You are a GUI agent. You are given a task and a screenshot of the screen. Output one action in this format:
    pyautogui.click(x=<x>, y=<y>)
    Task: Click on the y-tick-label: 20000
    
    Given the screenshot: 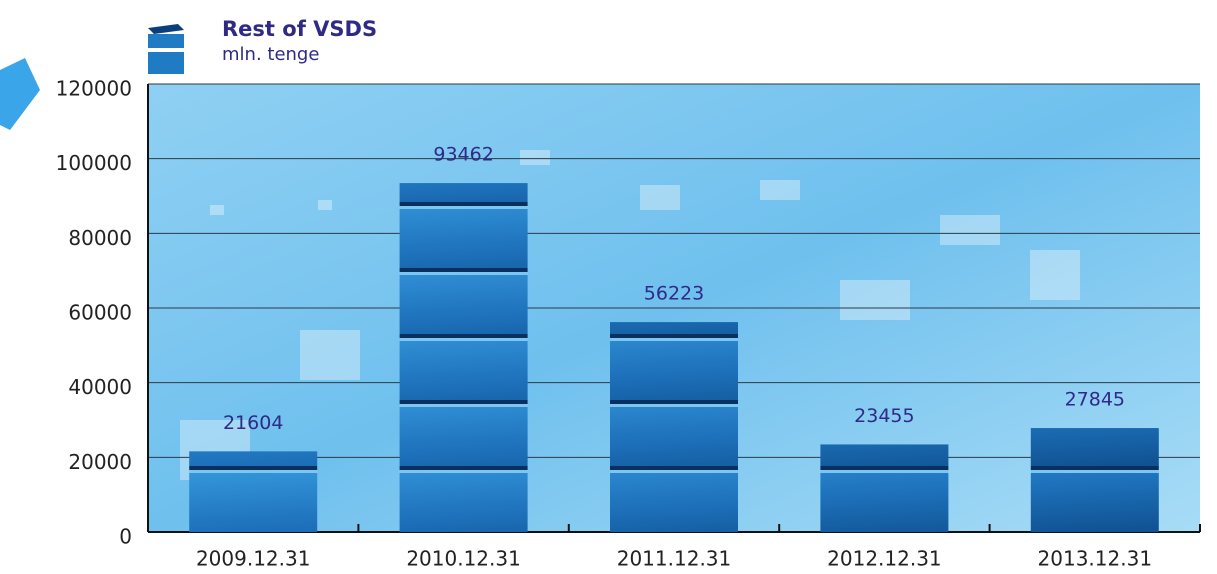 What is the action you would take?
    pyautogui.click(x=100, y=462)
    